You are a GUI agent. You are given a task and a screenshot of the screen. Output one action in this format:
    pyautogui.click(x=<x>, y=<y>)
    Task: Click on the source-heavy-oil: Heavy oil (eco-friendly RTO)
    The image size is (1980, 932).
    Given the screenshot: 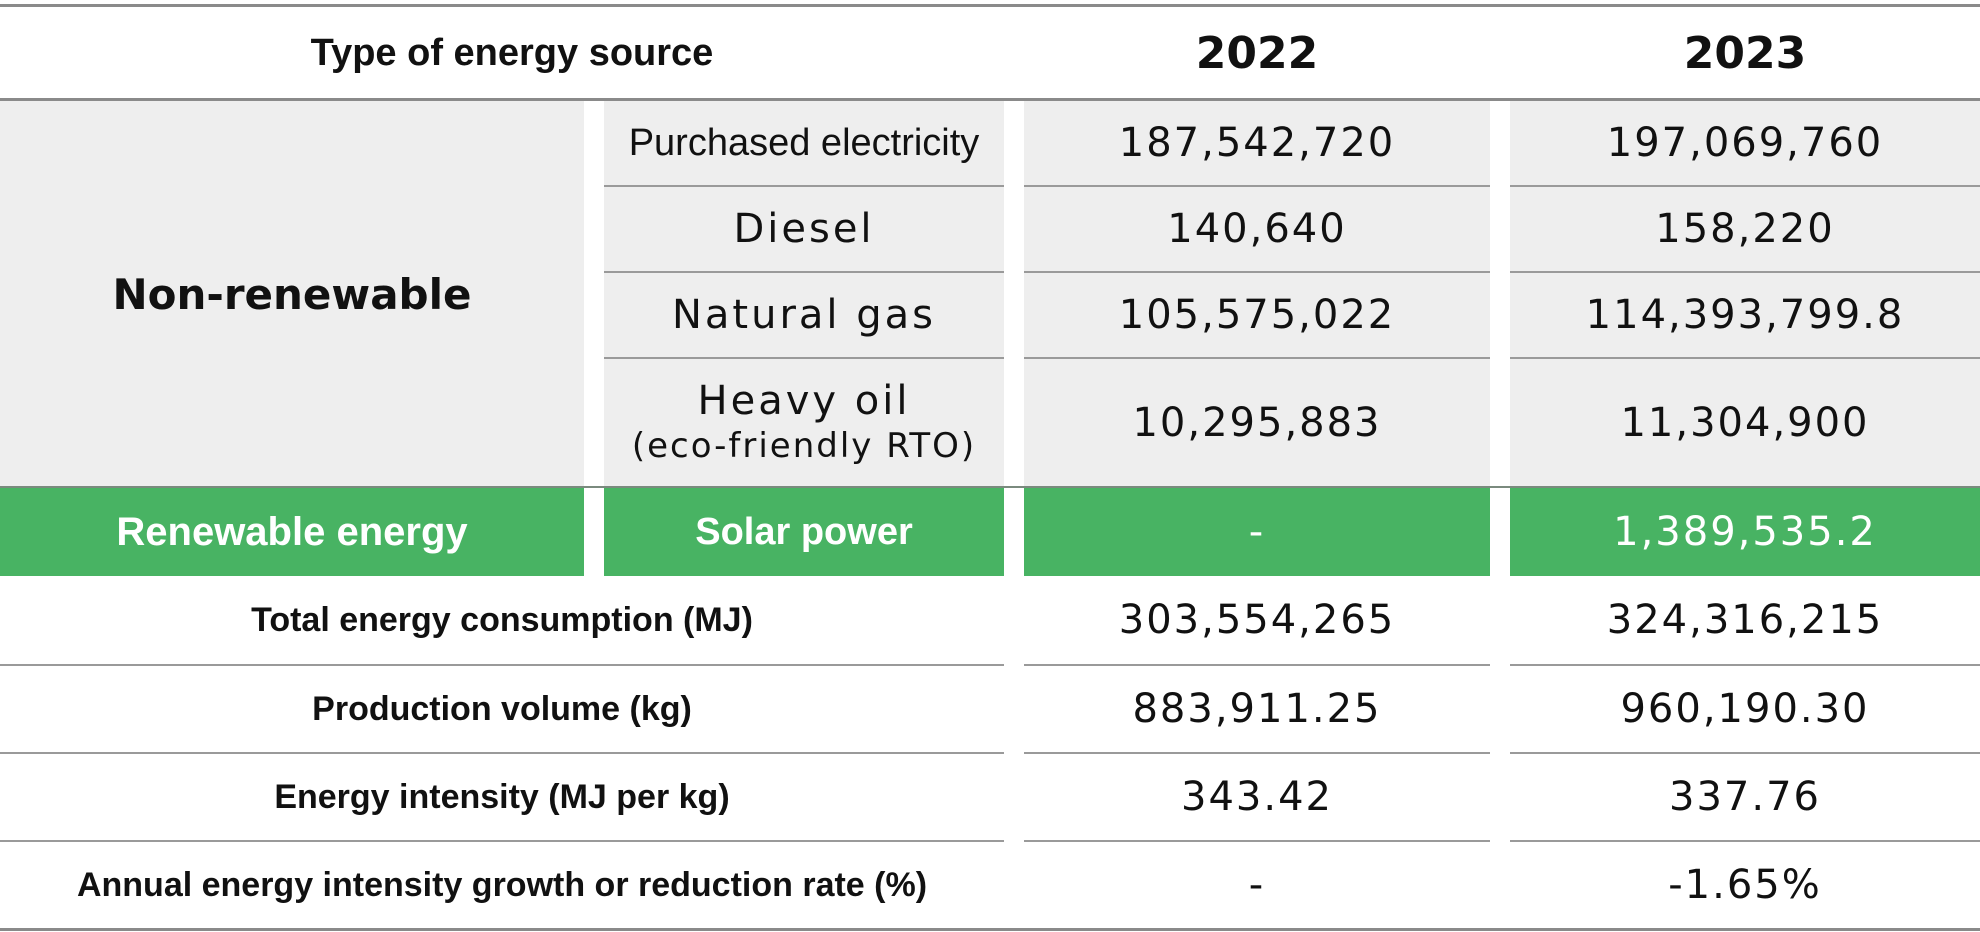 What is the action you would take?
    pyautogui.click(x=804, y=423)
    